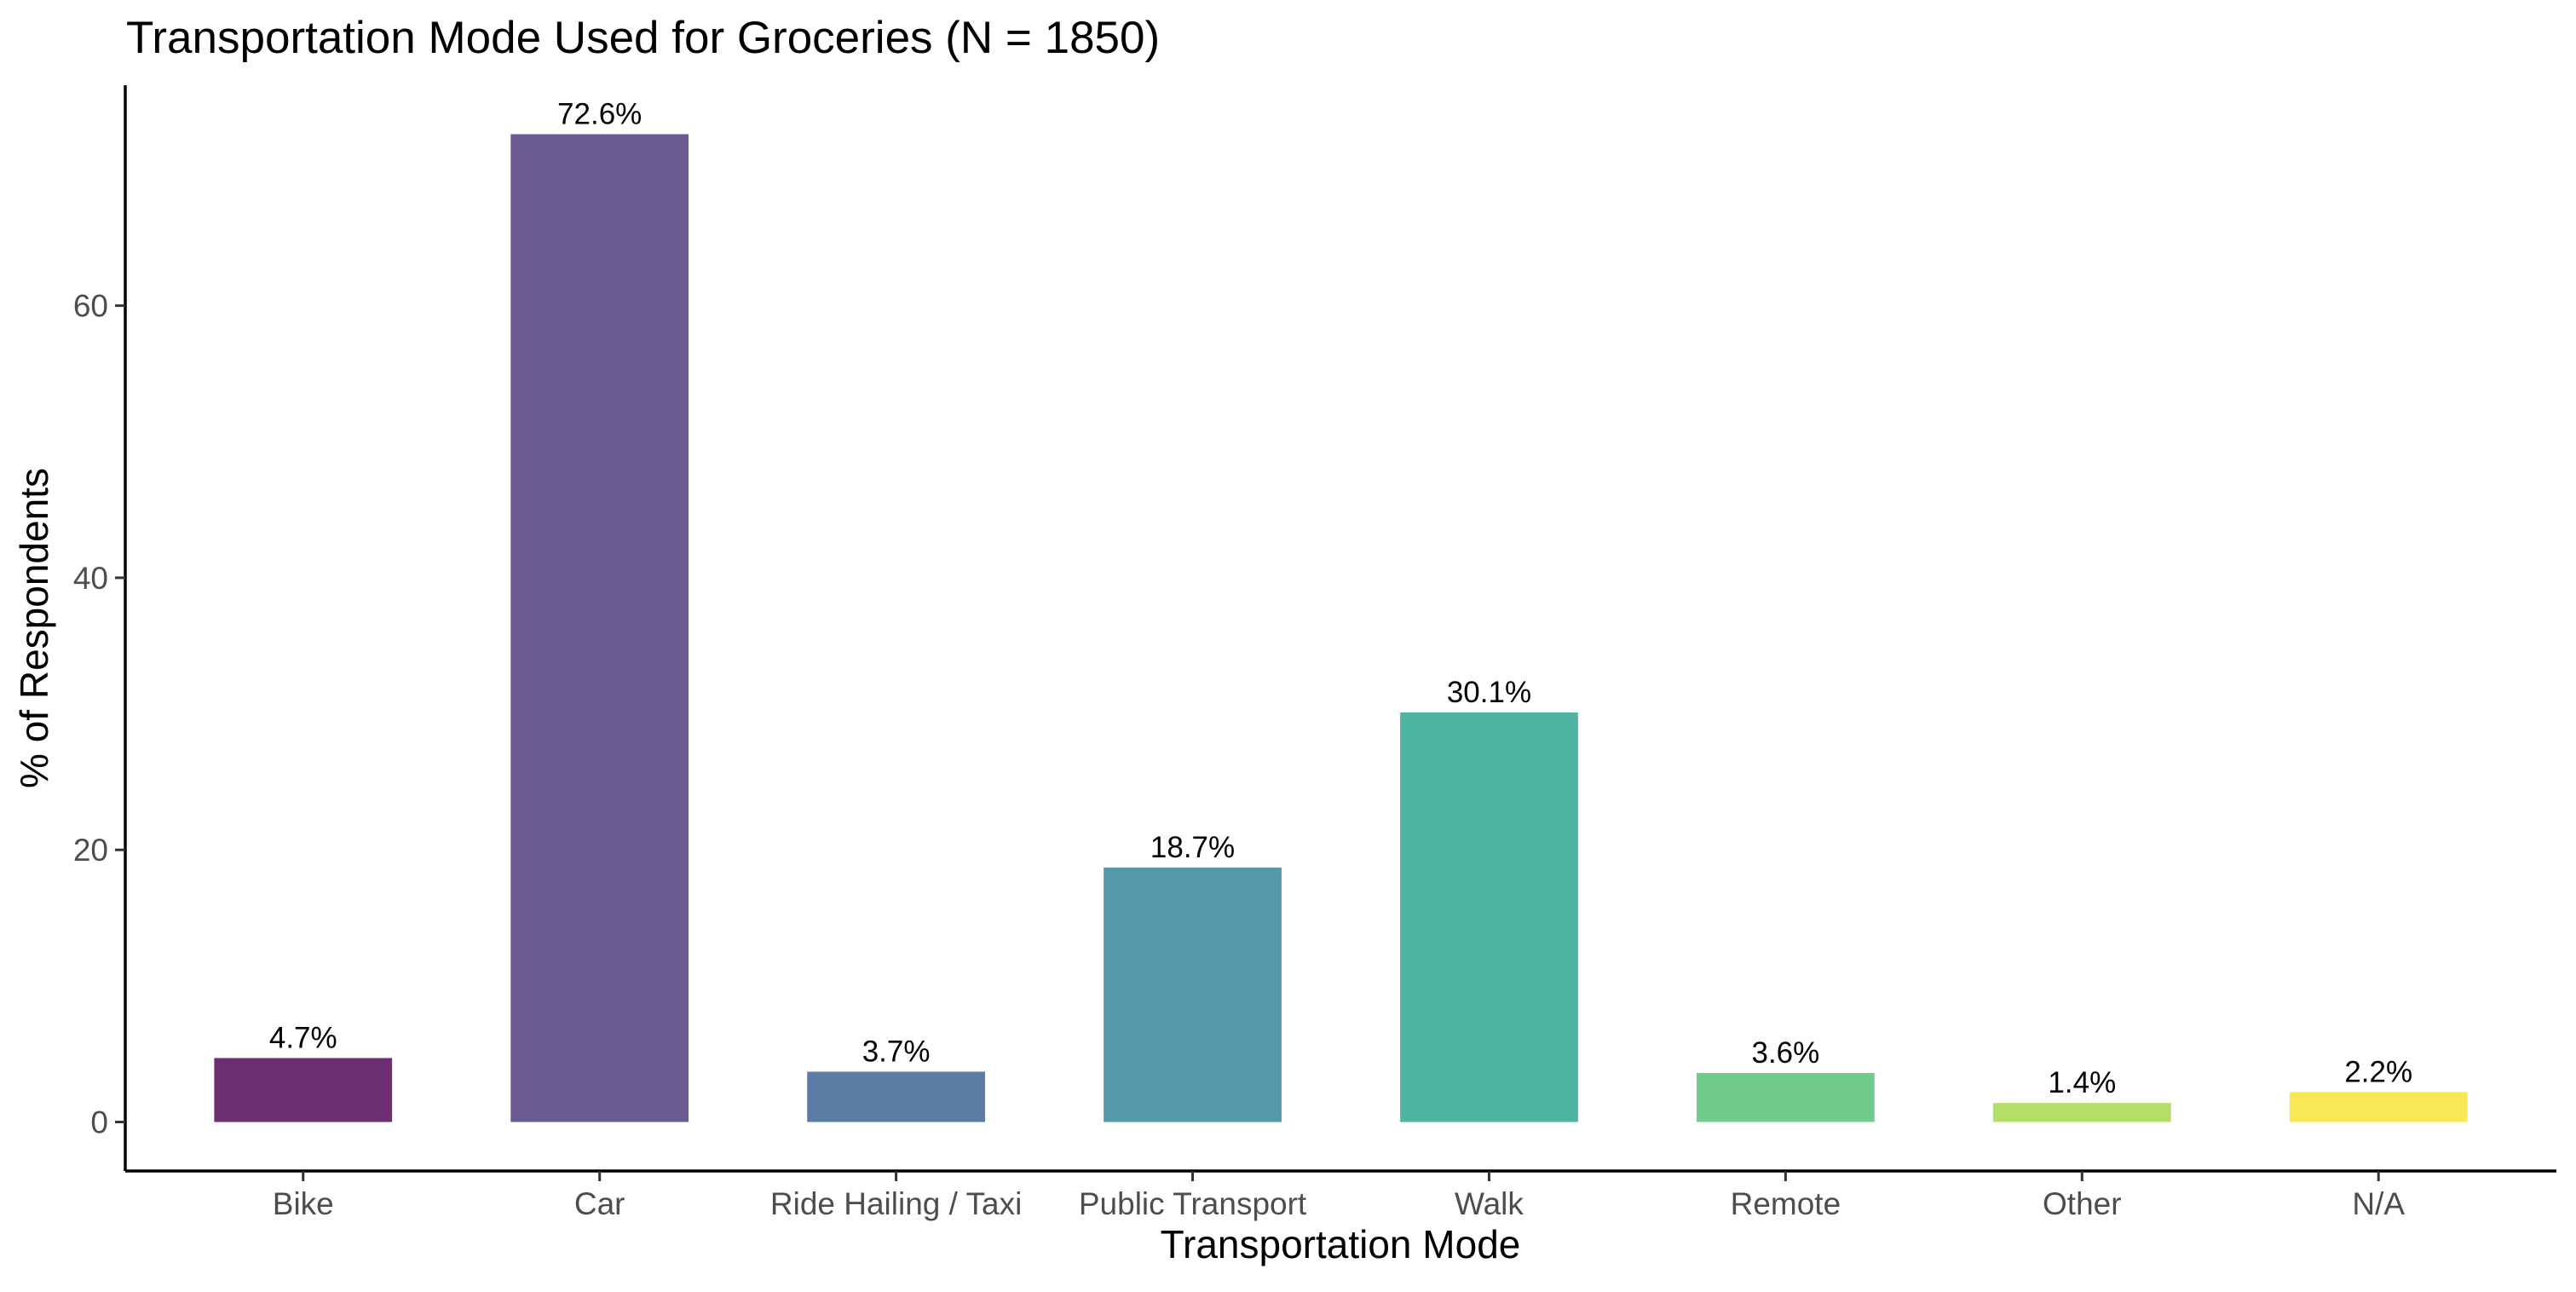  Describe the element at coordinates (2082, 1203) in the screenshot. I see `x-tick-label: Other` at that location.